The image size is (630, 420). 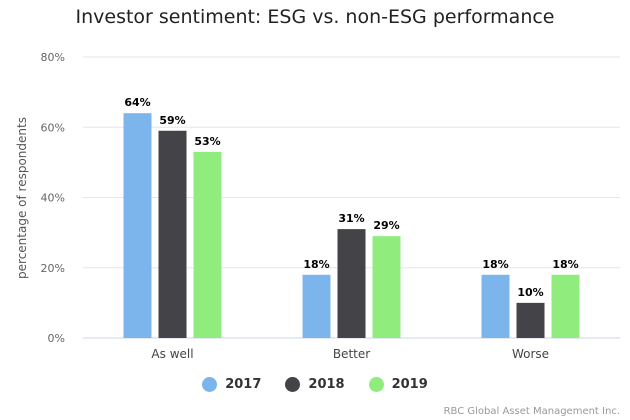 What do you see at coordinates (207, 244) in the screenshot?
I see `bar-as-well-2019` at bounding box center [207, 244].